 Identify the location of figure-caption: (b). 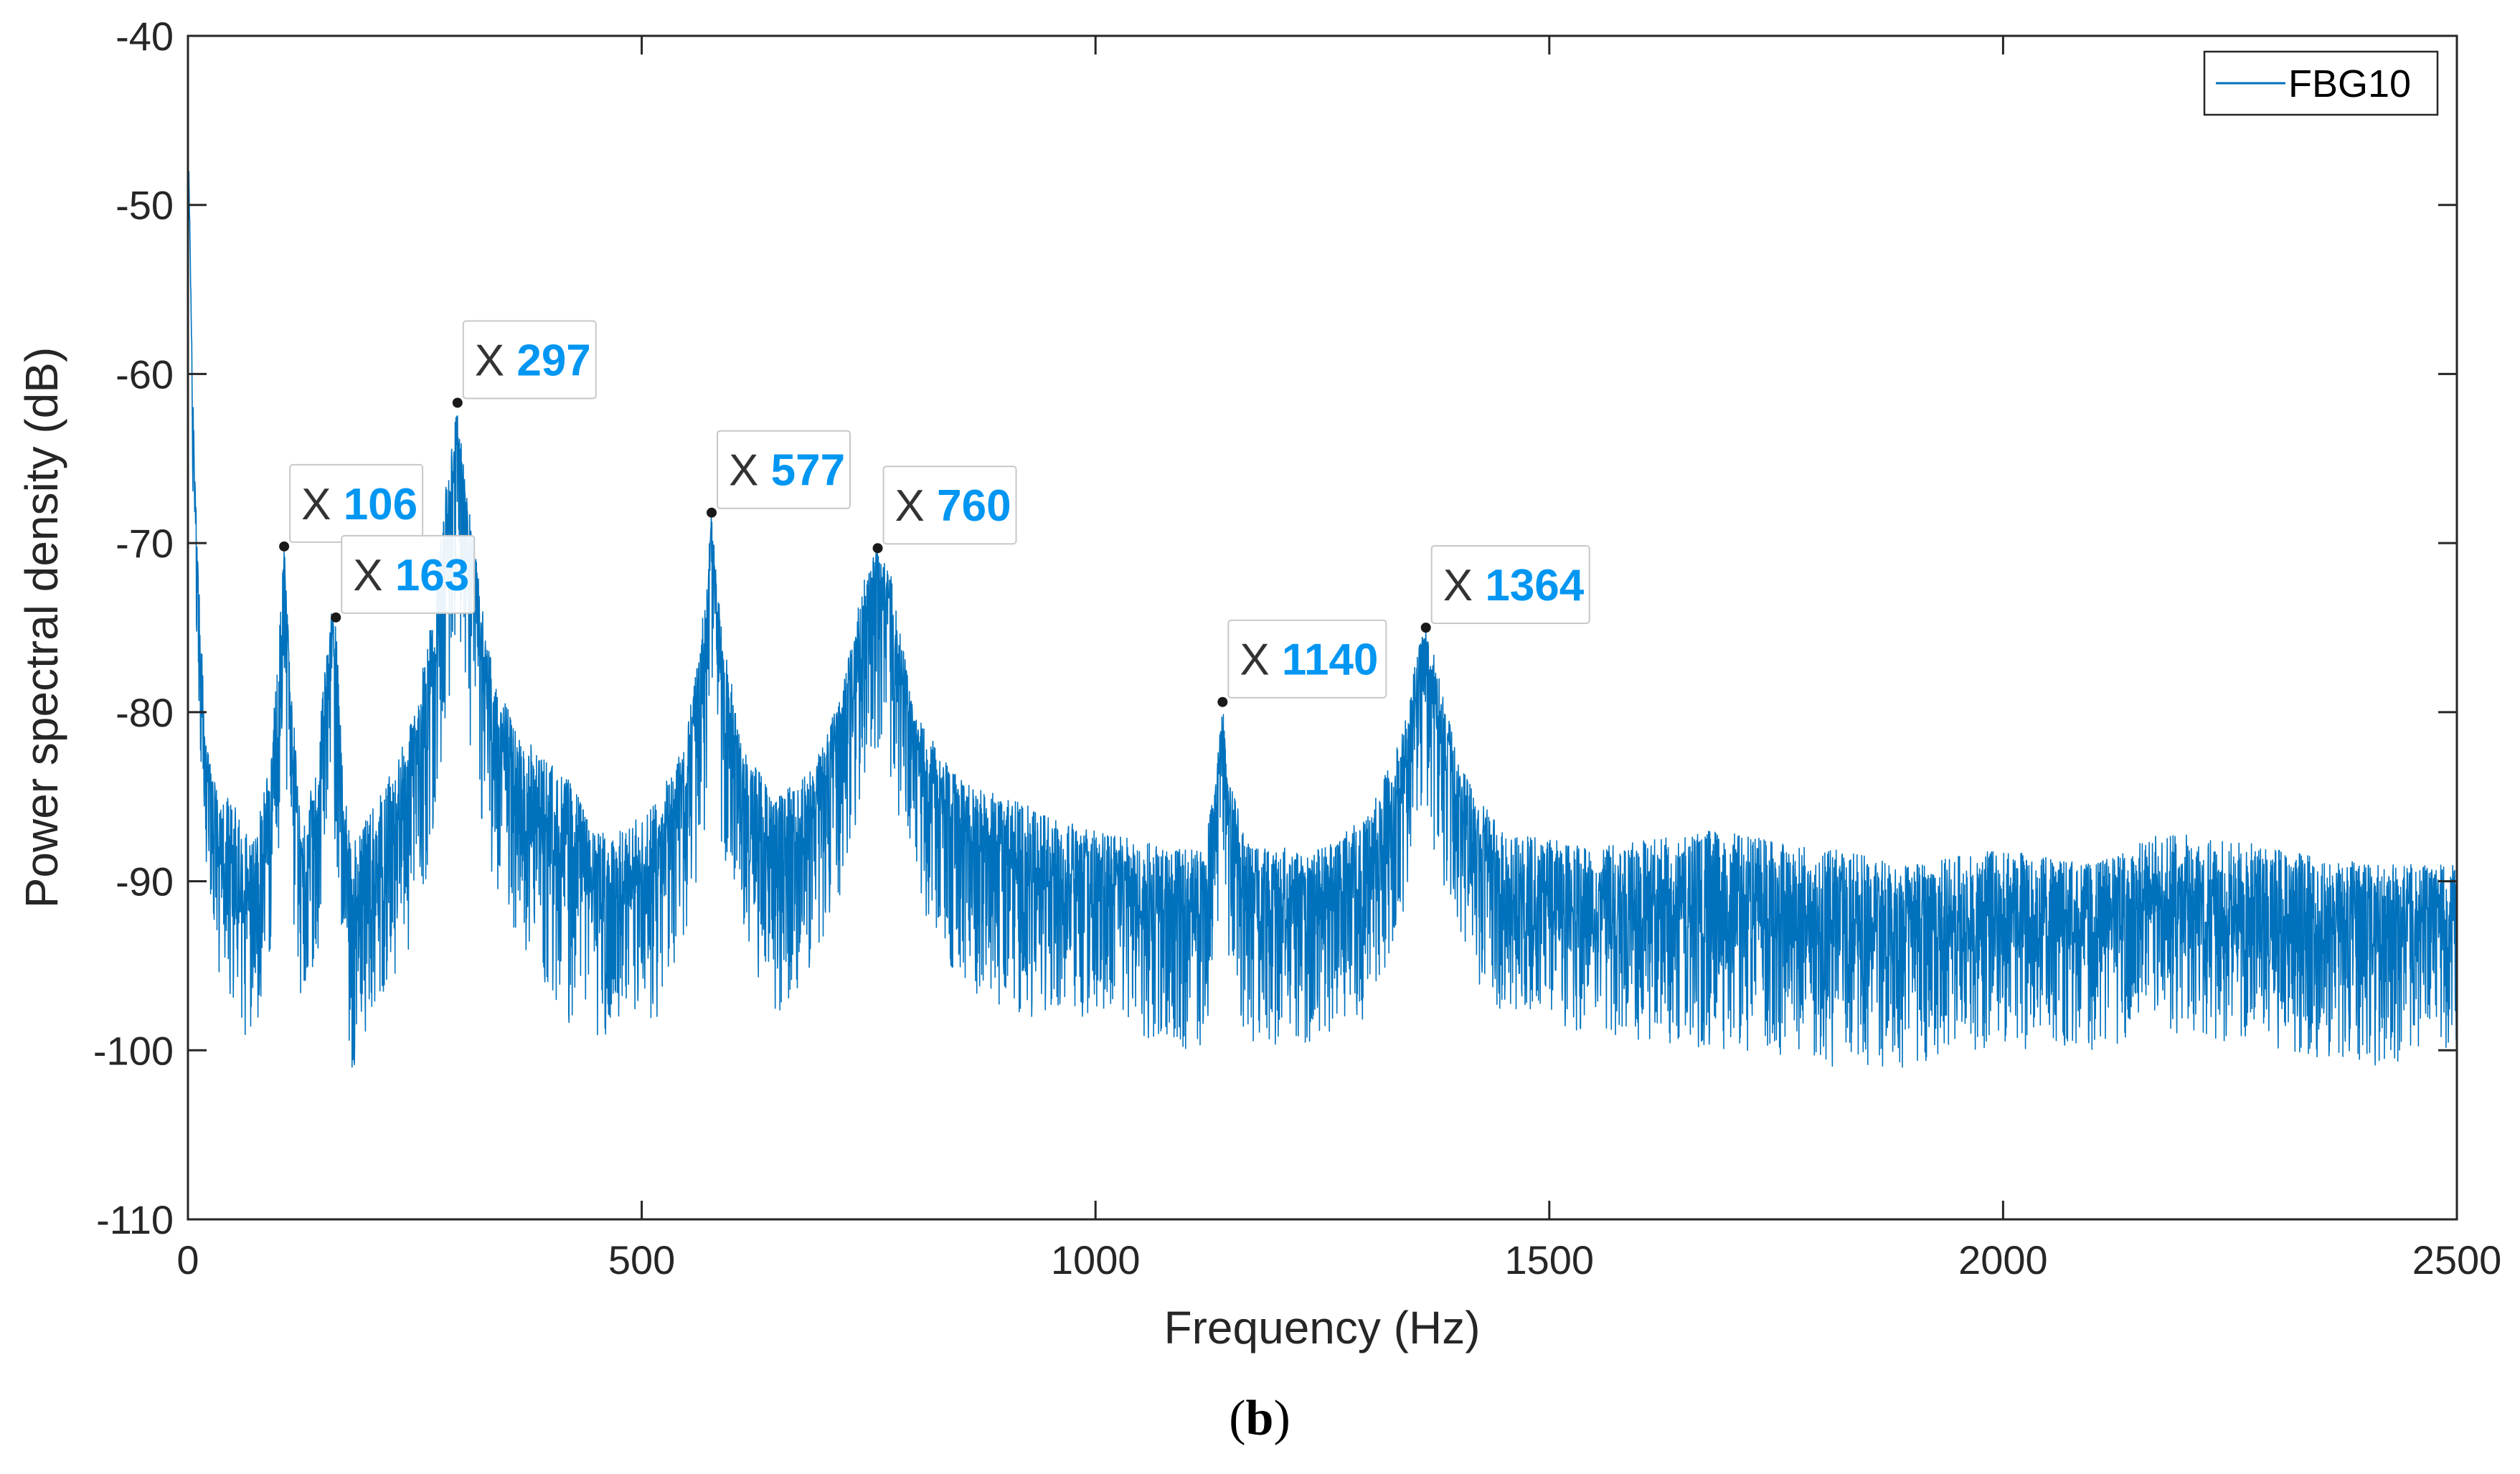
(1259, 1418).